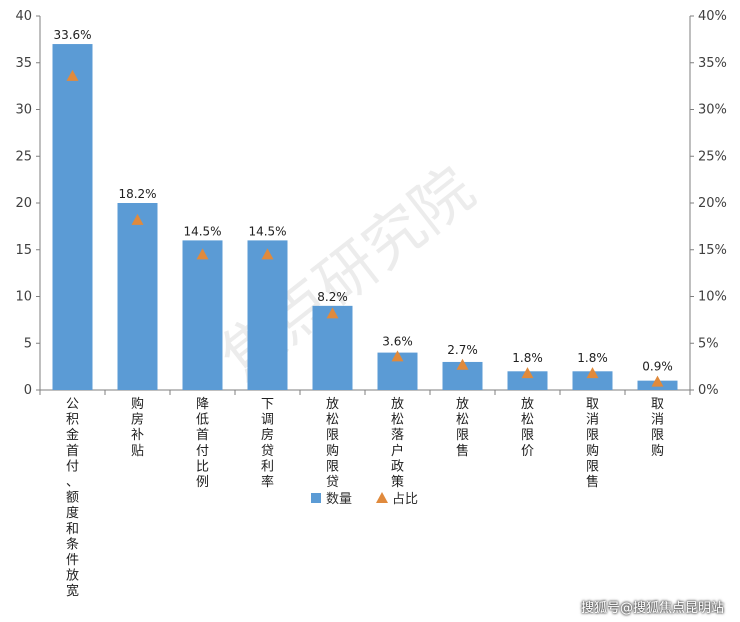  What do you see at coordinates (23, 110) in the screenshot?
I see `left-tick-label: 30` at bounding box center [23, 110].